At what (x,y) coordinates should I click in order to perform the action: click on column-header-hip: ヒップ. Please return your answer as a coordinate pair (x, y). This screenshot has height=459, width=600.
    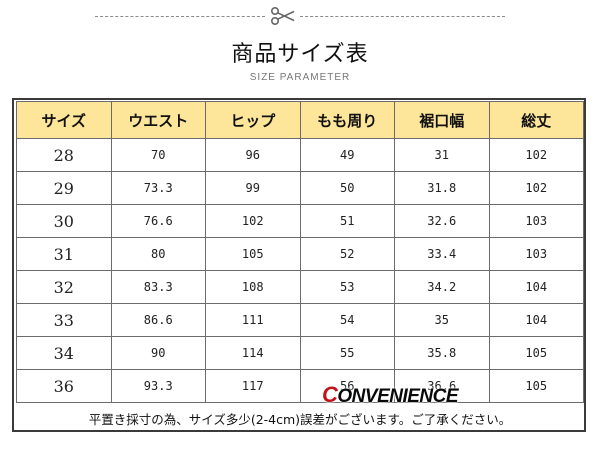
    Looking at the image, I should click on (253, 120).